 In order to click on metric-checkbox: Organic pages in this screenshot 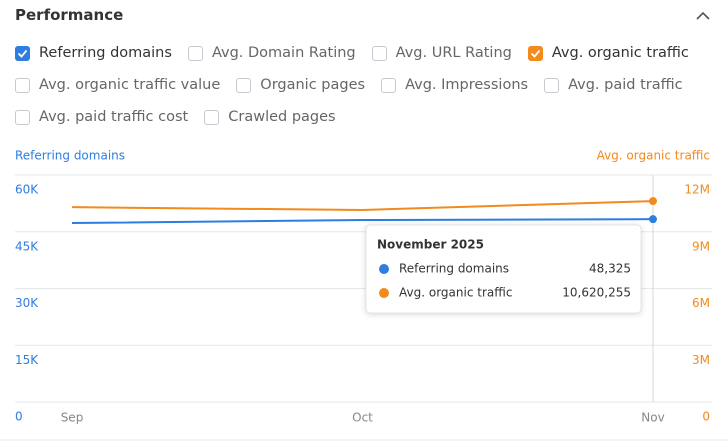, I will do `click(300, 85)`.